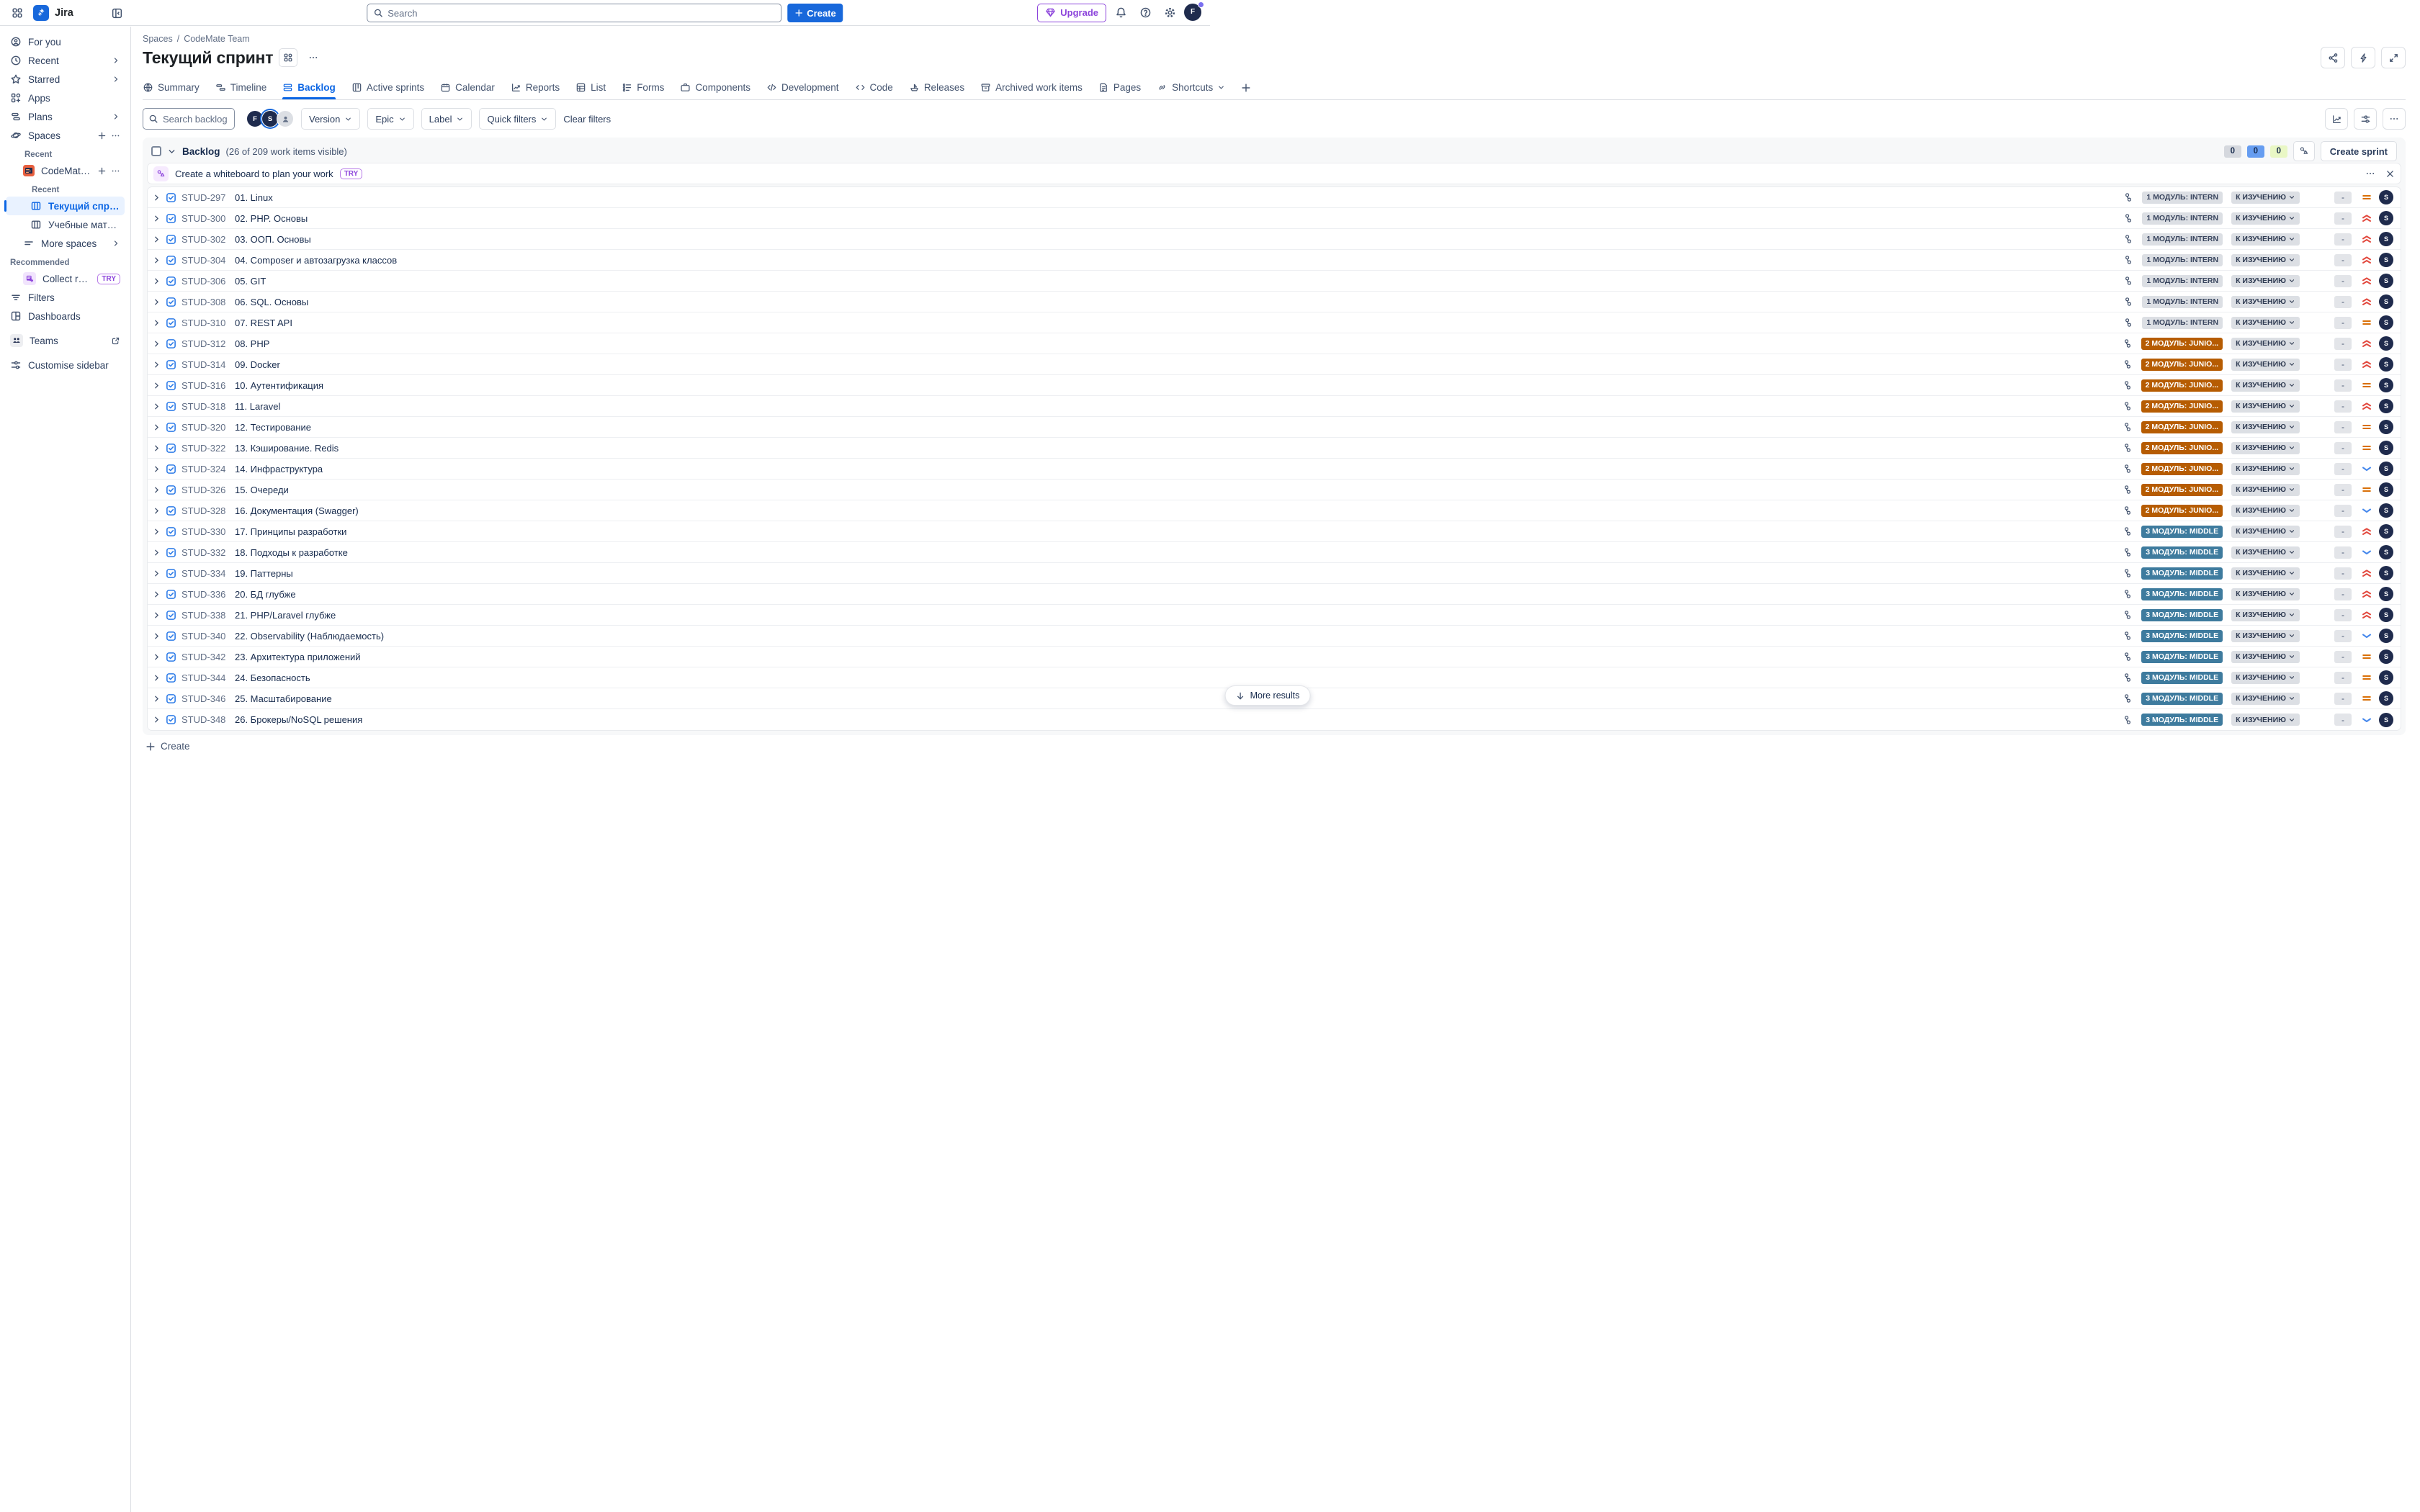 This screenshot has width=2420, height=1512. I want to click on automation-button, so click(2363, 57).